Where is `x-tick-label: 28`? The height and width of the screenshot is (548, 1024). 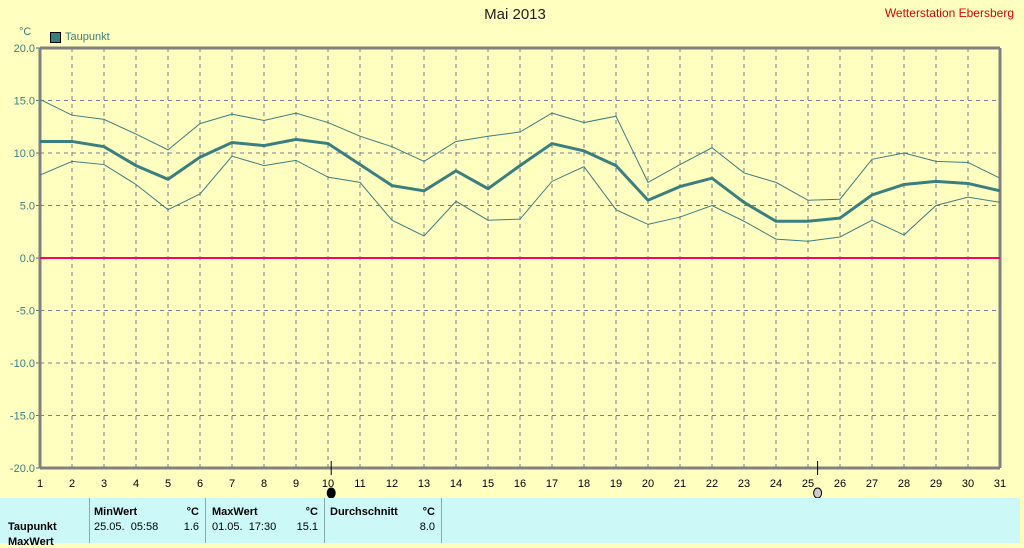
x-tick-label: 28 is located at coordinates (904, 484).